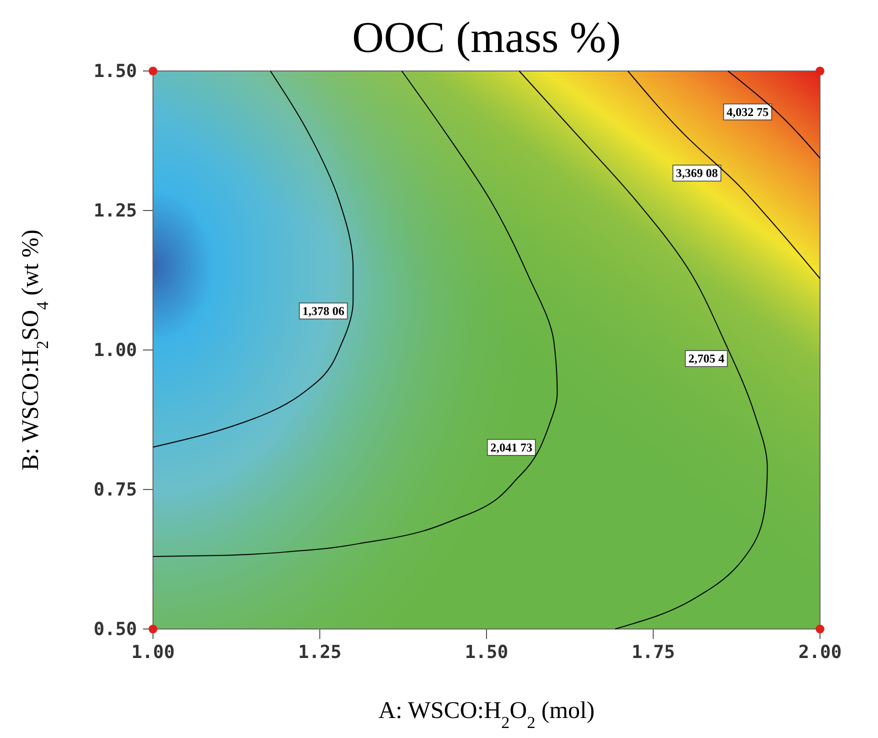 The height and width of the screenshot is (738, 878). Describe the element at coordinates (115, 350) in the screenshot. I see `y-tick-label: 1.00` at that location.